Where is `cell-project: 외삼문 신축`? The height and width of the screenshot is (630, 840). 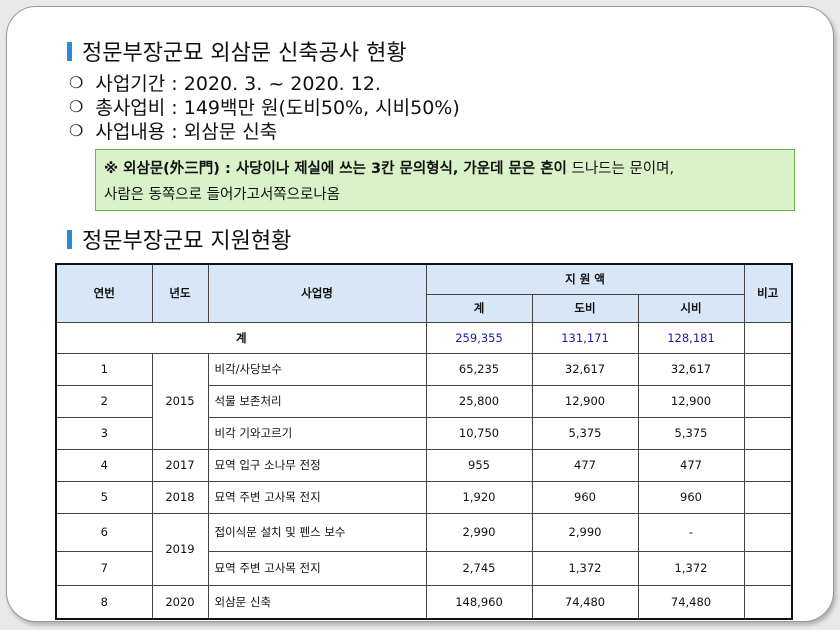
cell-project: 외삼문 신축 is located at coordinates (317, 602).